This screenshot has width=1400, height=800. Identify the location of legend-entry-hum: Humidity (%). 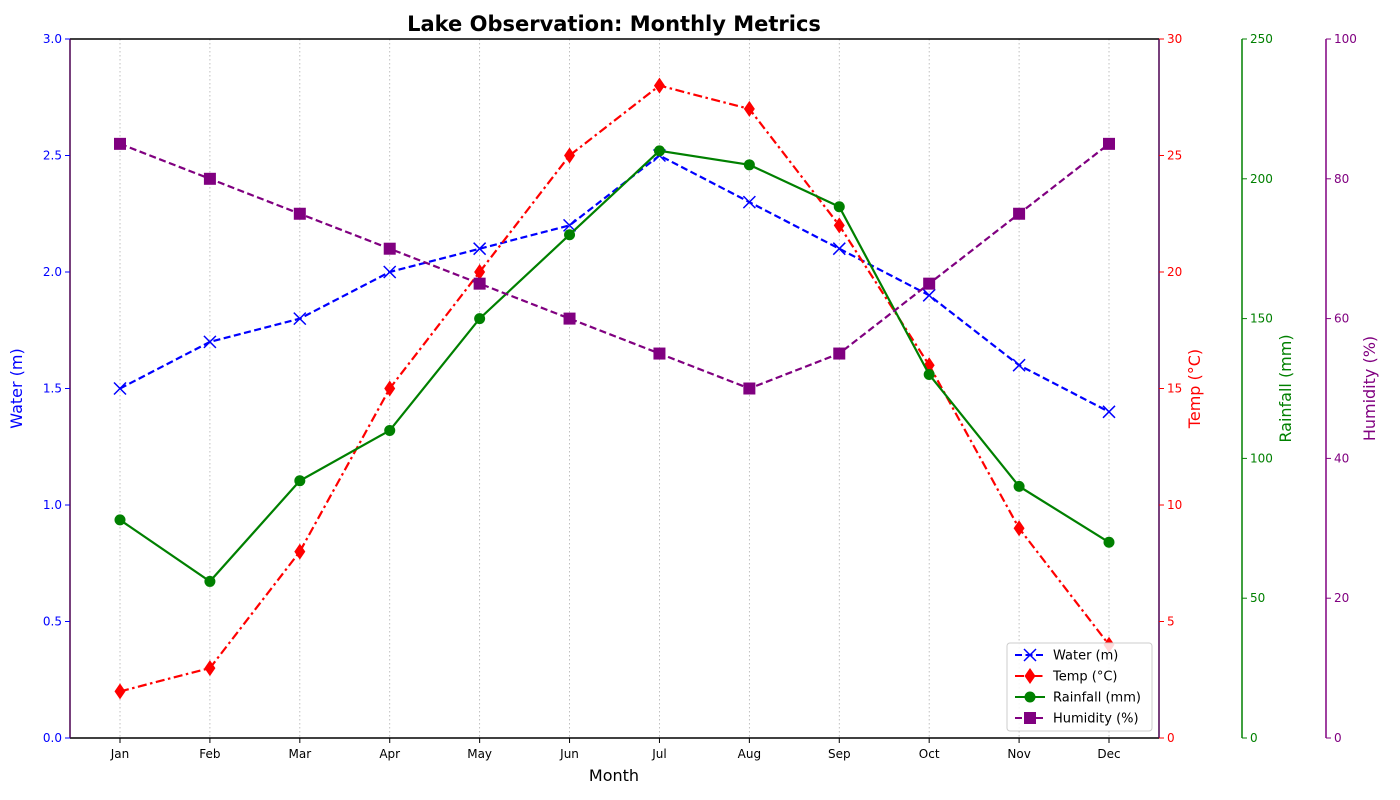
(1077, 719).